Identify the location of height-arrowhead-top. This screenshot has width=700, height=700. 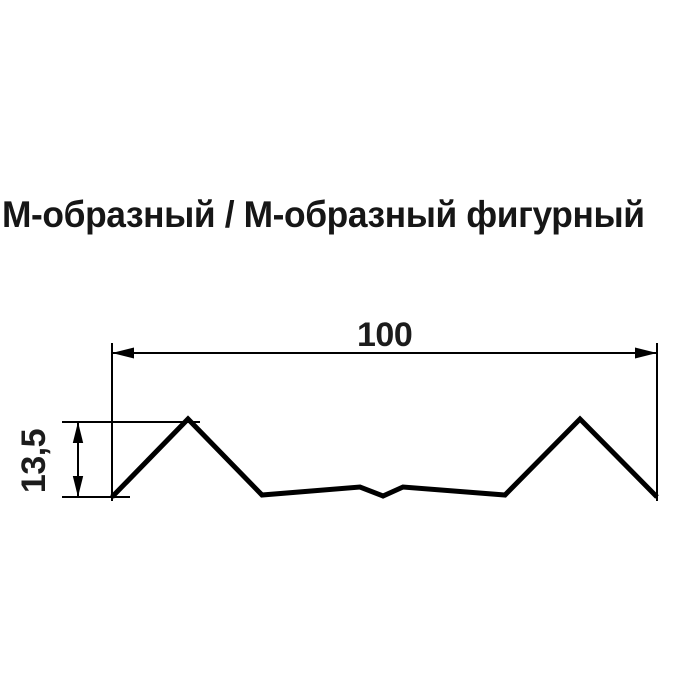
(78, 432).